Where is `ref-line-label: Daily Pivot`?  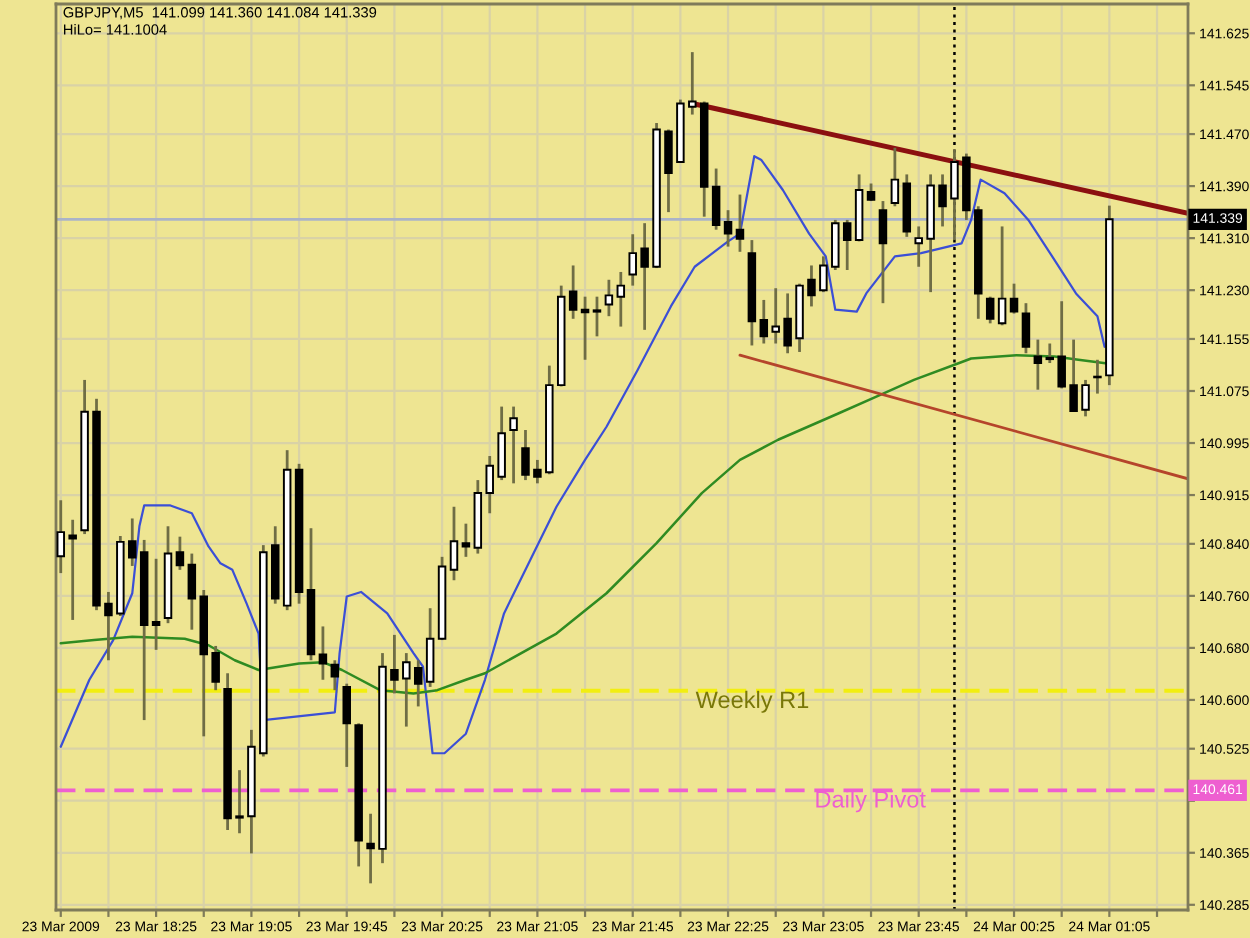 ref-line-label: Daily Pivot is located at coordinates (871, 801).